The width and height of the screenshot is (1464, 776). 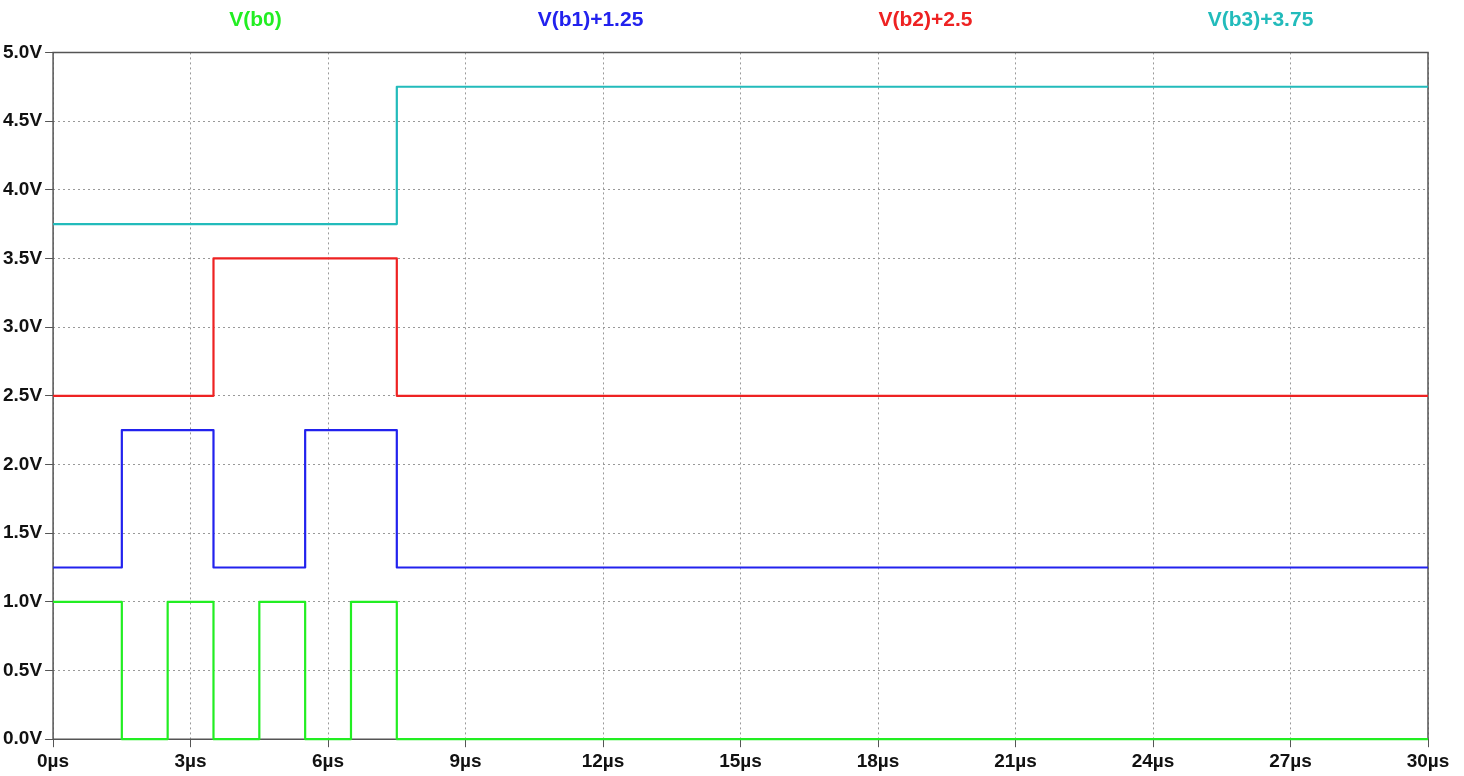 What do you see at coordinates (1260, 19) in the screenshot?
I see `text: V(b3)+3.75` at bounding box center [1260, 19].